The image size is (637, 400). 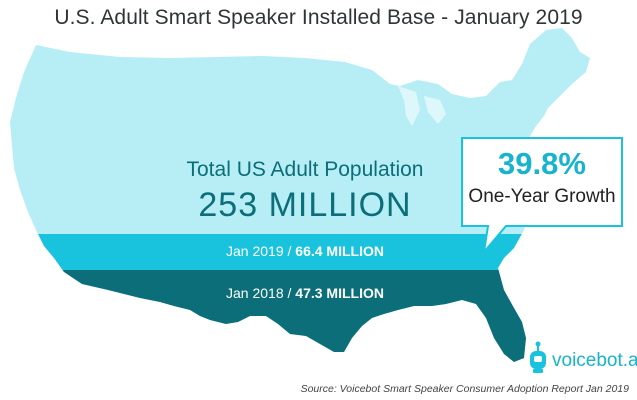 What do you see at coordinates (542, 163) in the screenshot?
I see `growth-percent: 39.8%` at bounding box center [542, 163].